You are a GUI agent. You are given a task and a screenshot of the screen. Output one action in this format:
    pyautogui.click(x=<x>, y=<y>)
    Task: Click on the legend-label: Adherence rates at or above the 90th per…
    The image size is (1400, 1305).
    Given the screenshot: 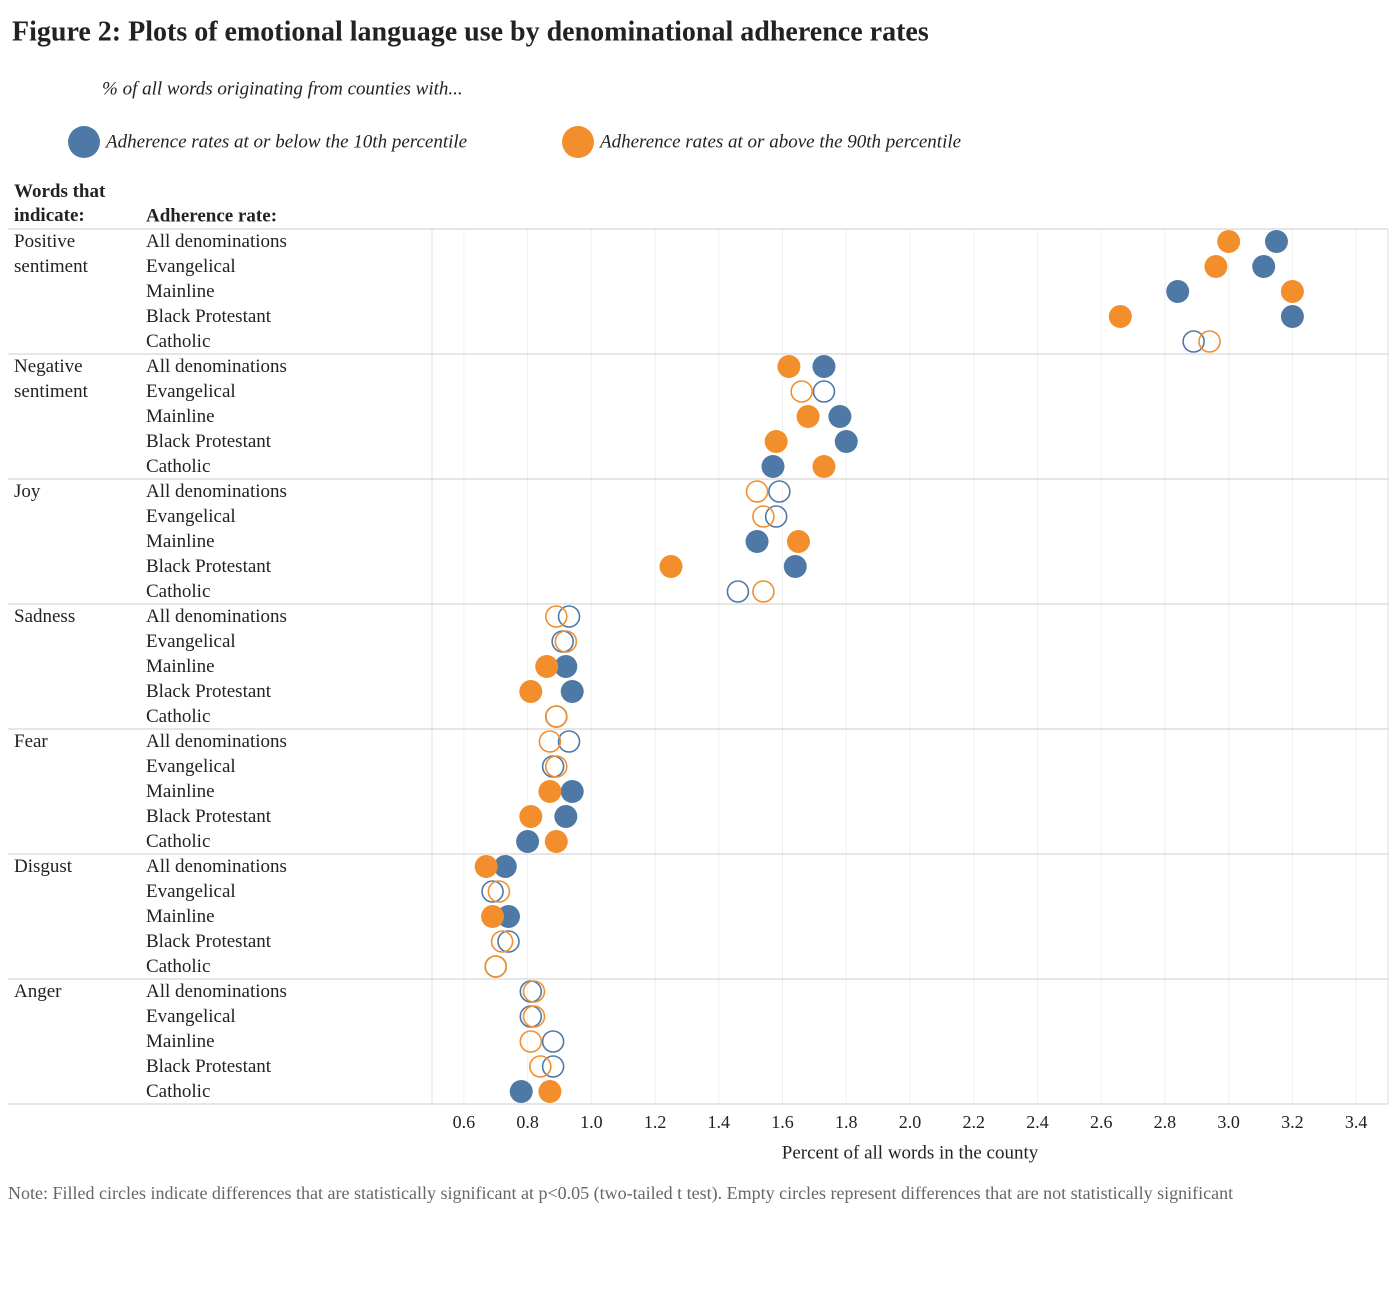 What is the action you would take?
    pyautogui.click(x=779, y=141)
    